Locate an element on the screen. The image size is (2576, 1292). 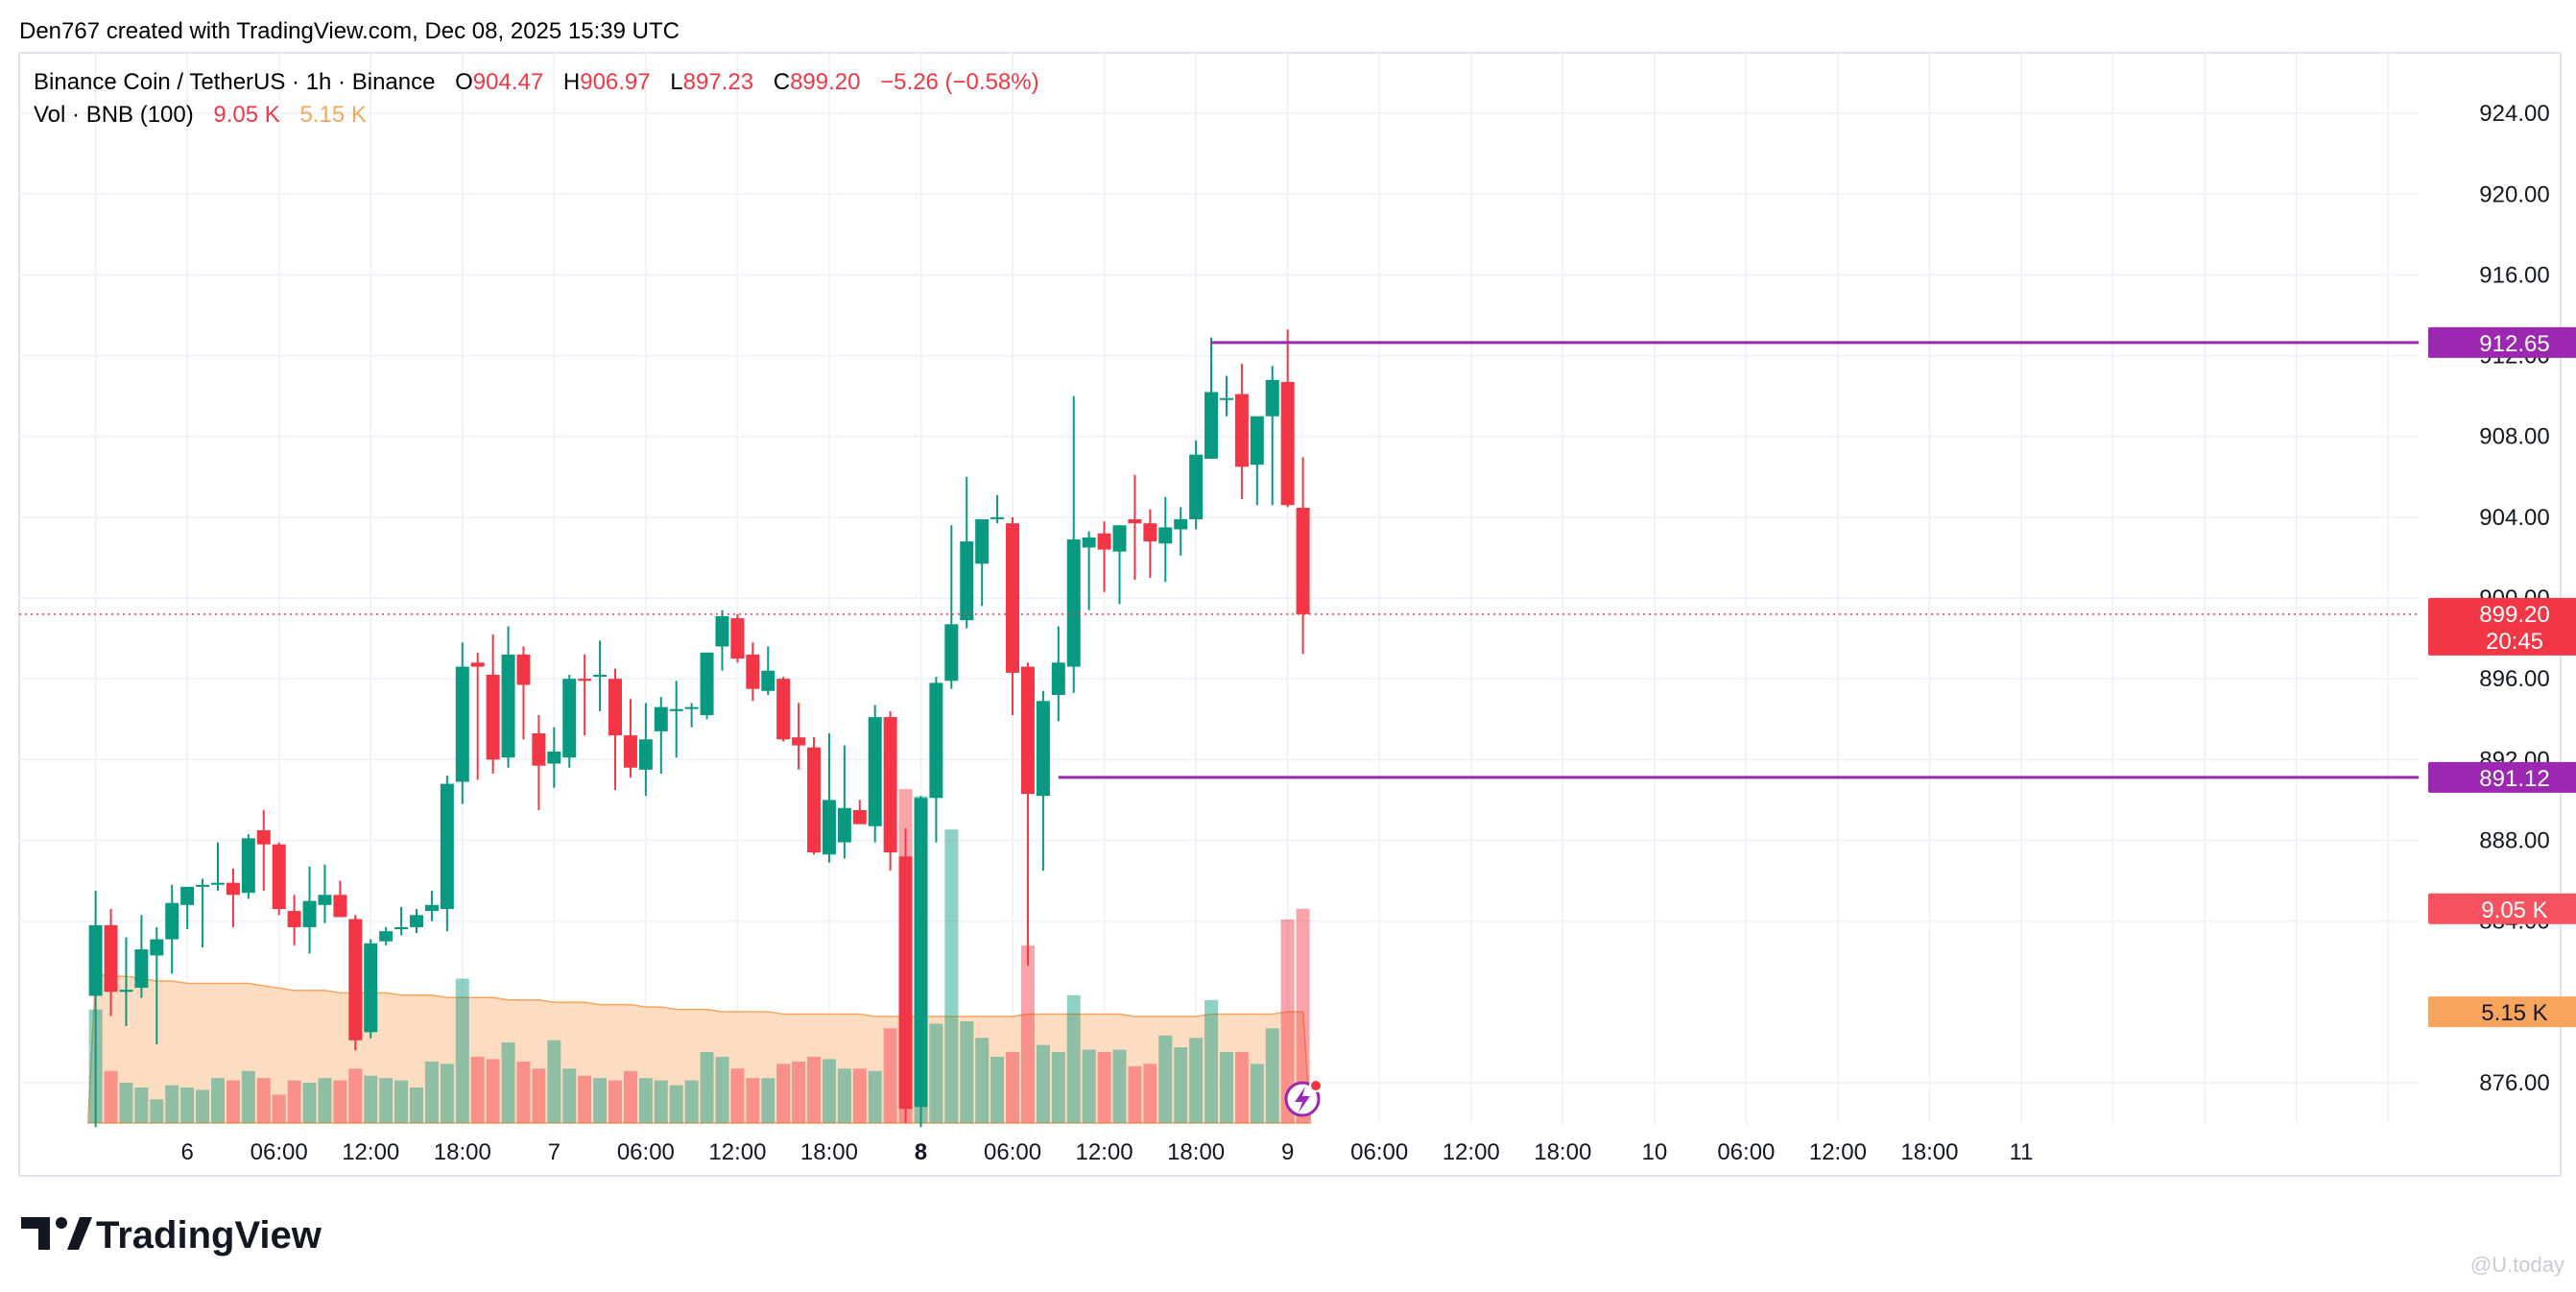
time-tick-label: 8 is located at coordinates (921, 1152).